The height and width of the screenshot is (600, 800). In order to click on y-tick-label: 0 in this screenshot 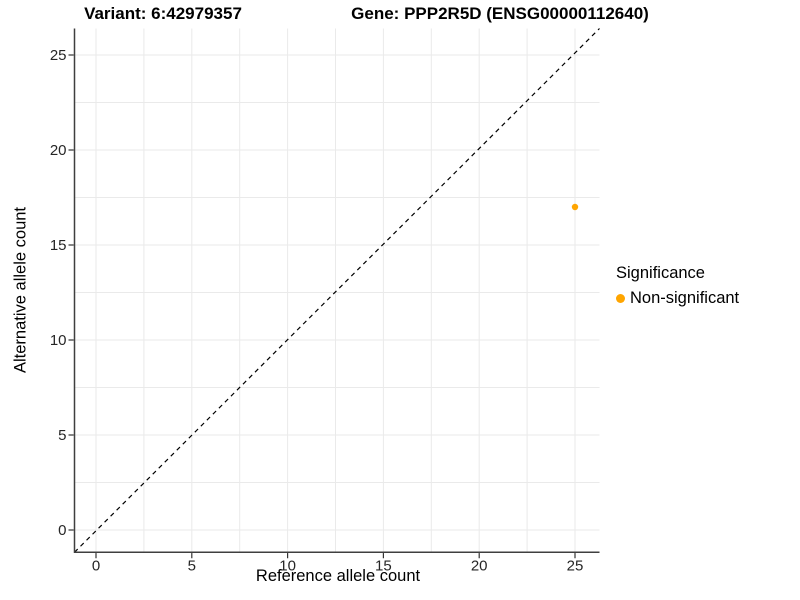, I will do `click(62, 530)`.